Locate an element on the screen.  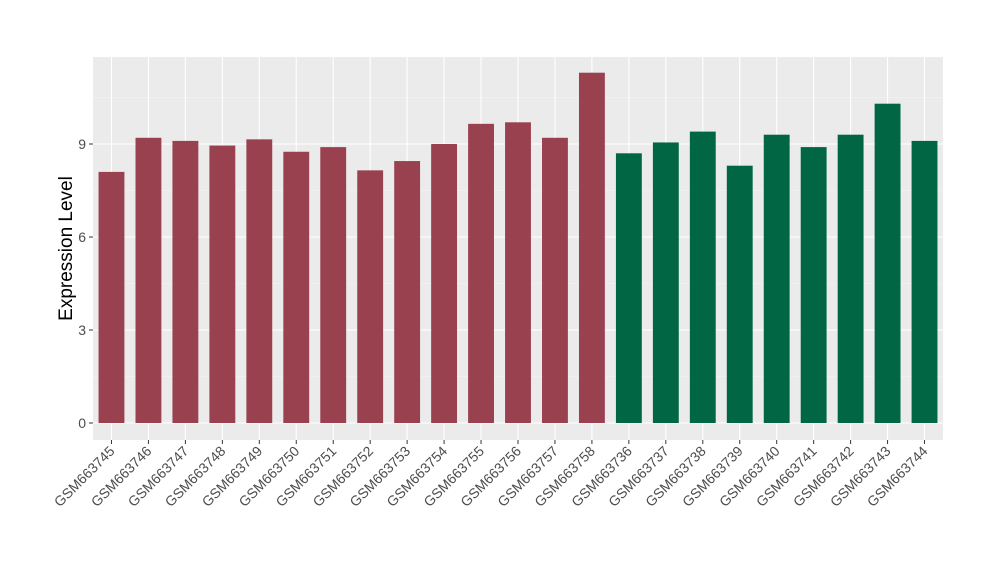
bar-GSM663740 is located at coordinates (776, 278).